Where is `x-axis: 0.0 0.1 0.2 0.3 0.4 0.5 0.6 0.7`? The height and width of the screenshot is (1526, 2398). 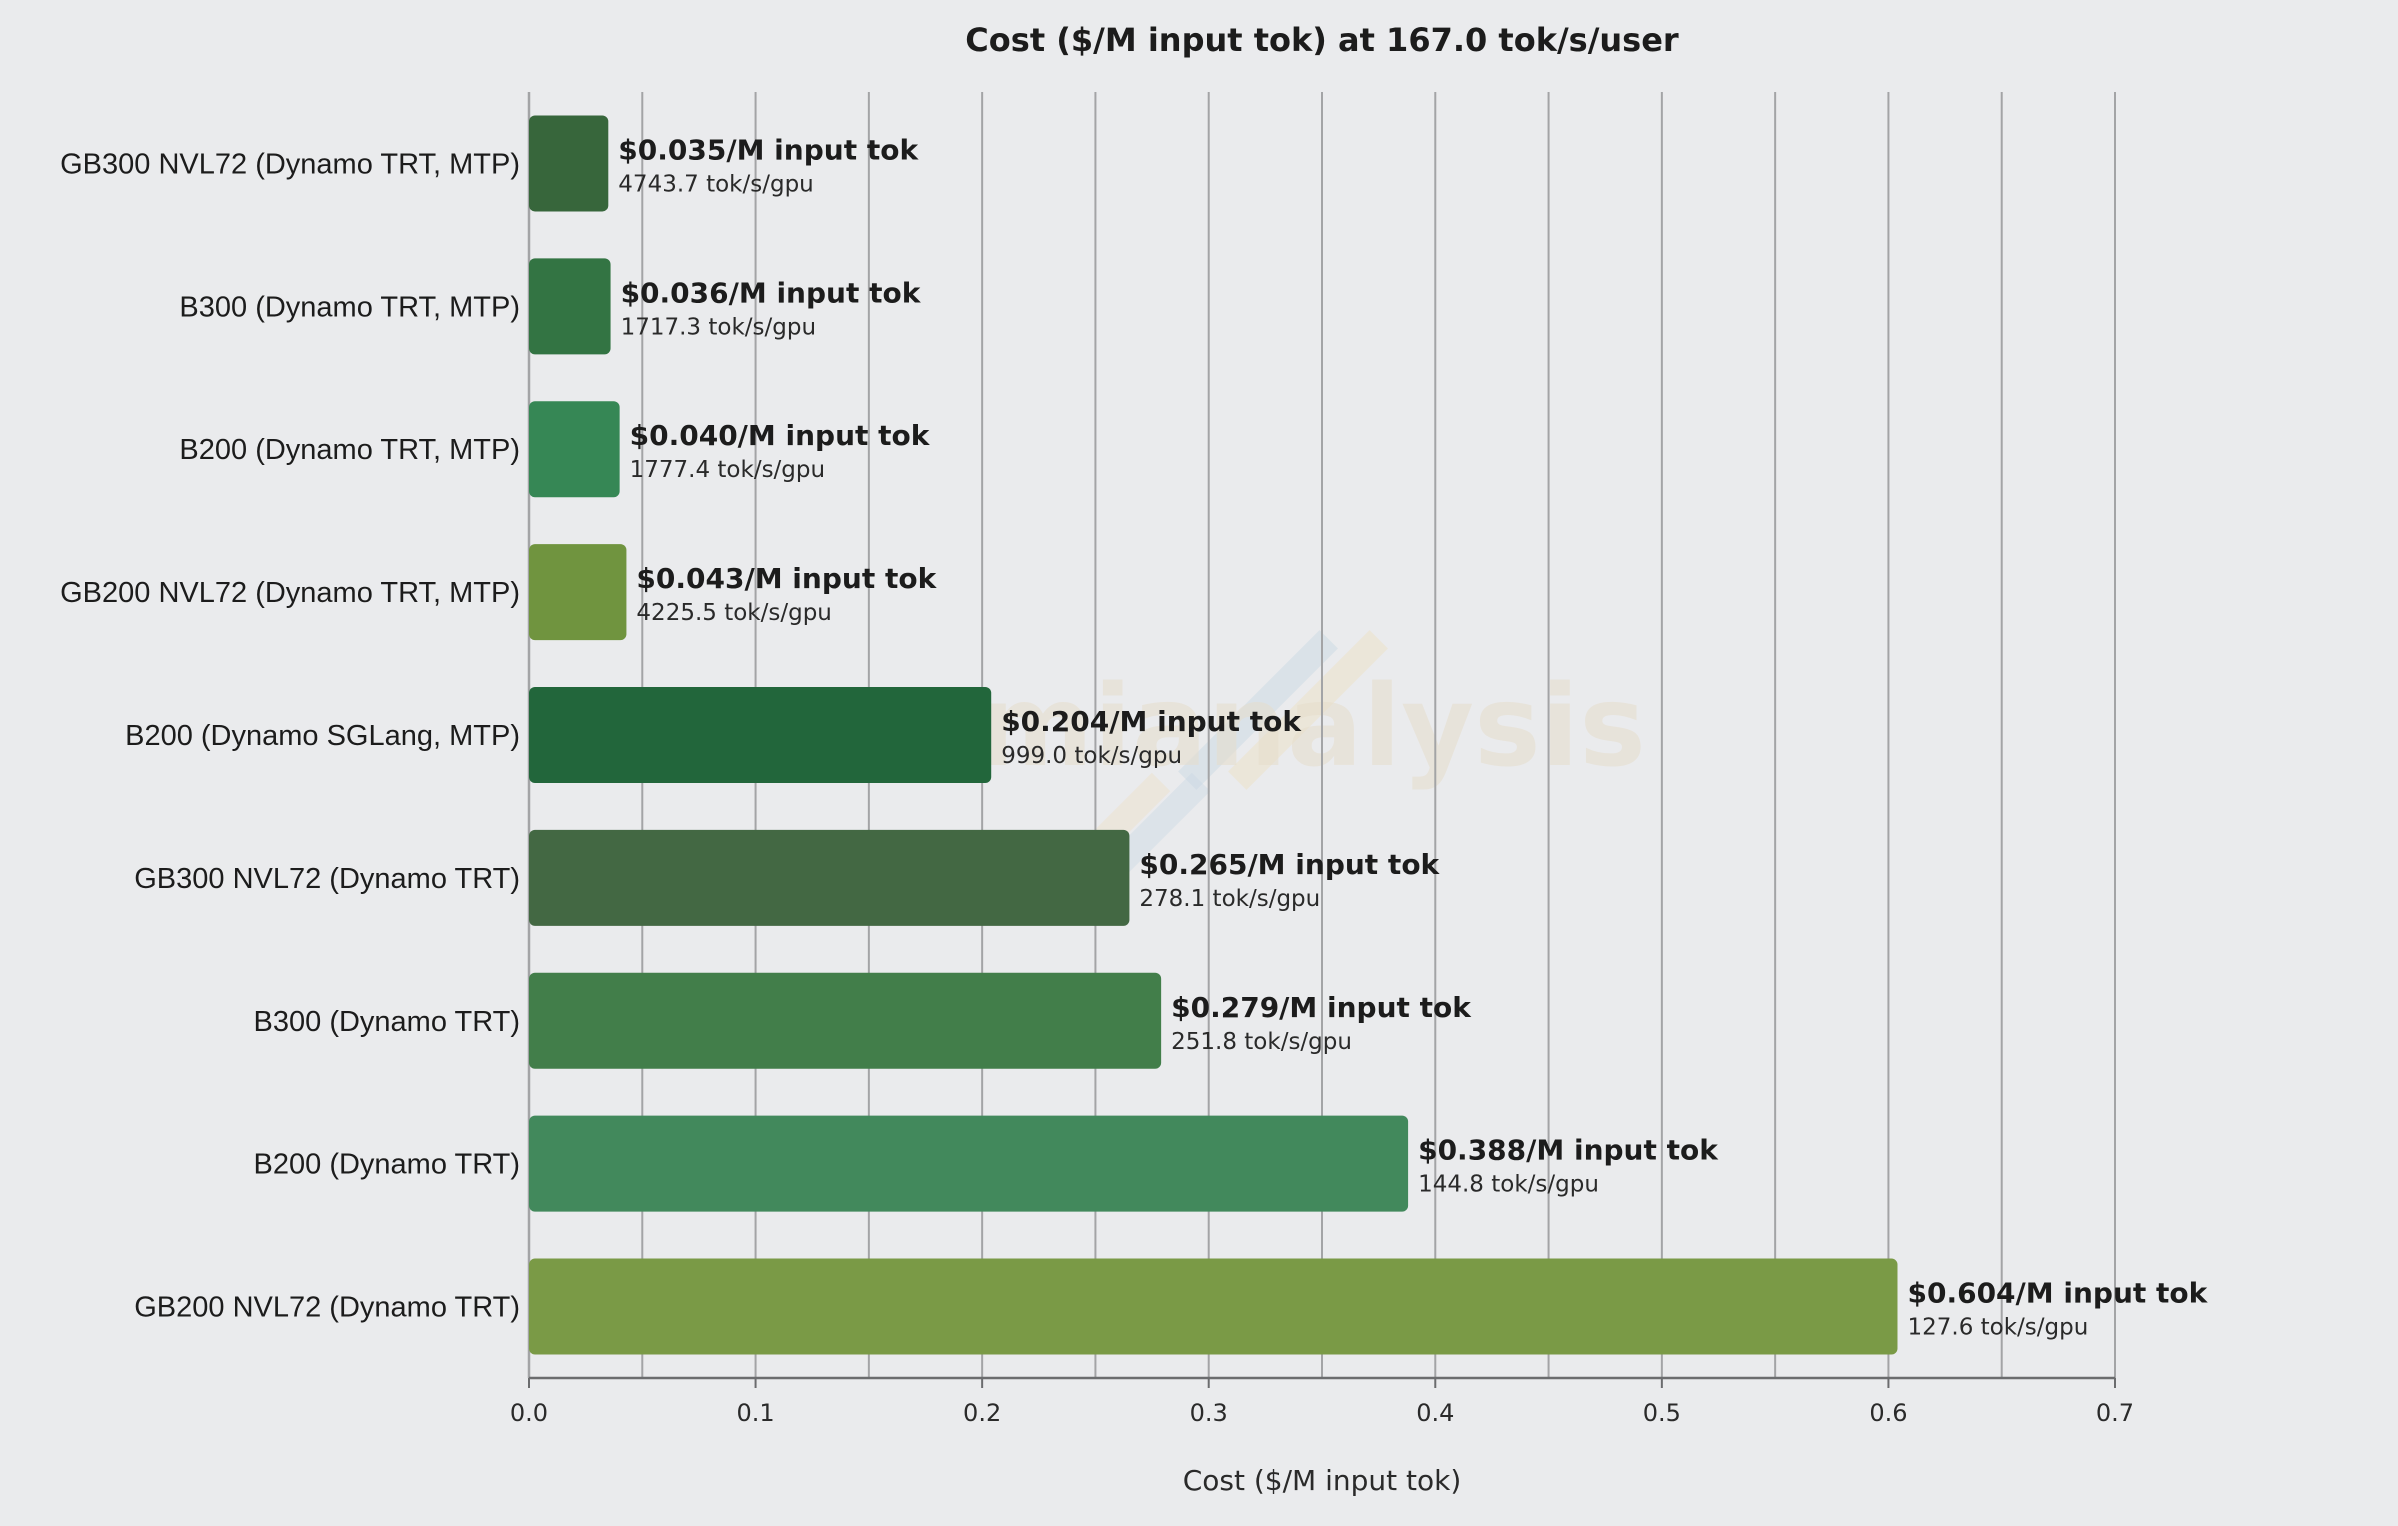
x-axis: 0.0 0.1 0.2 0.3 0.4 0.5 0.6 0.7 is located at coordinates (1322, 1401).